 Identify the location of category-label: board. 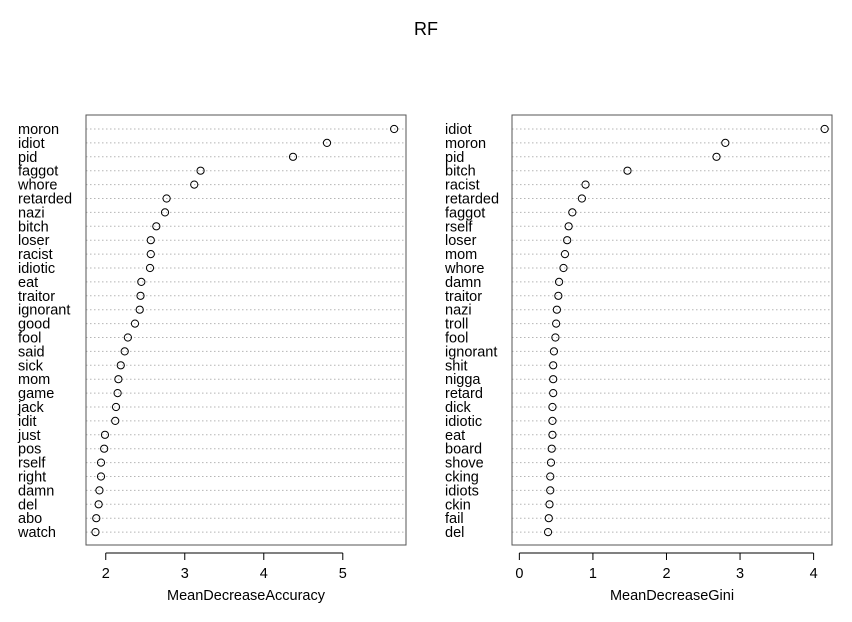
(463, 450).